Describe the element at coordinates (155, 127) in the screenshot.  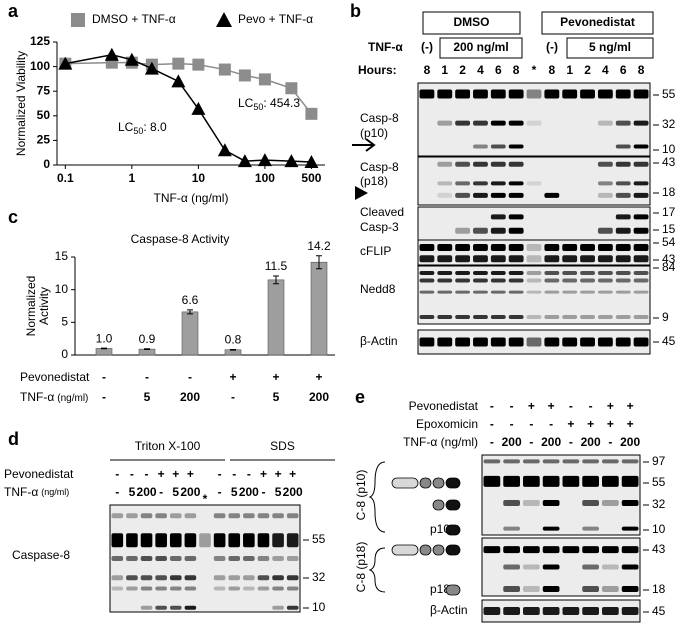
I see `annotation-text: : 8.0` at that location.